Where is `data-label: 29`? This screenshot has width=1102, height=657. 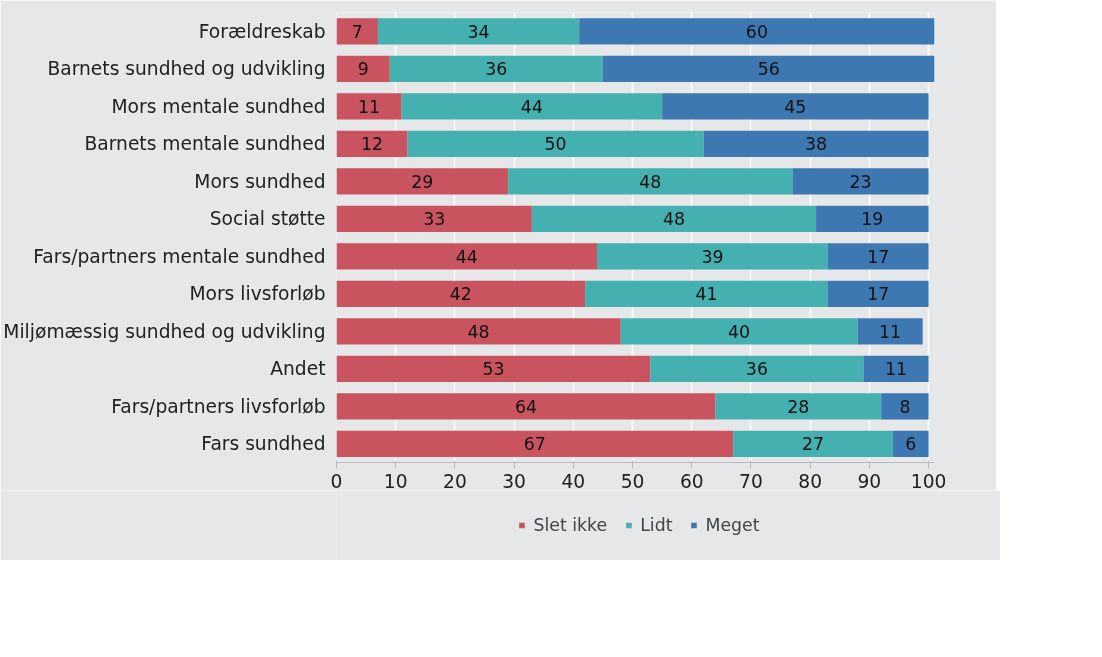 data-label: 29 is located at coordinates (422, 181).